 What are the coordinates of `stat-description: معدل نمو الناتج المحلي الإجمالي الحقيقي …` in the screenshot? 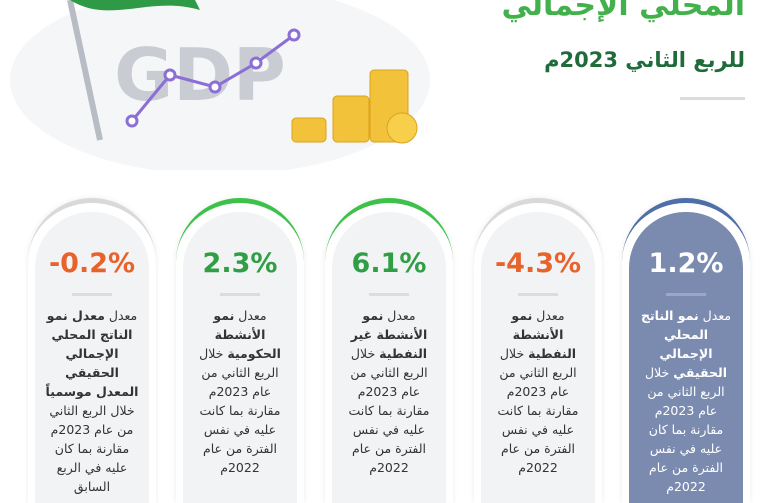 It's located at (686, 401).